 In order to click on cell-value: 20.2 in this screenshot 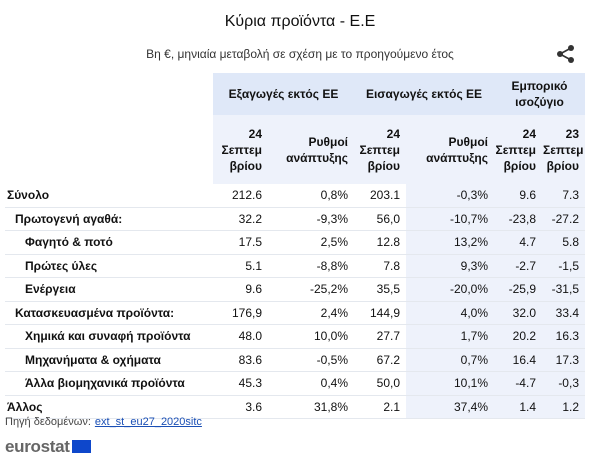, I will do `click(518, 336)`.